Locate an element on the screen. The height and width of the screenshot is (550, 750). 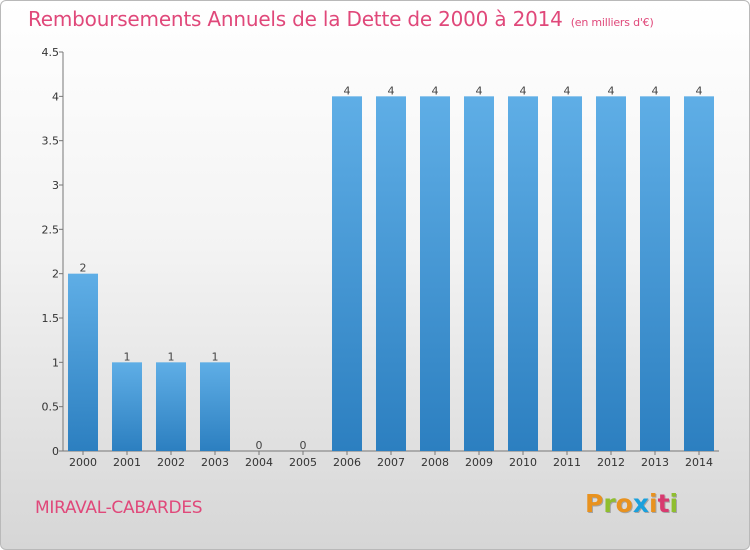
logo-letter: t is located at coordinates (663, 503).